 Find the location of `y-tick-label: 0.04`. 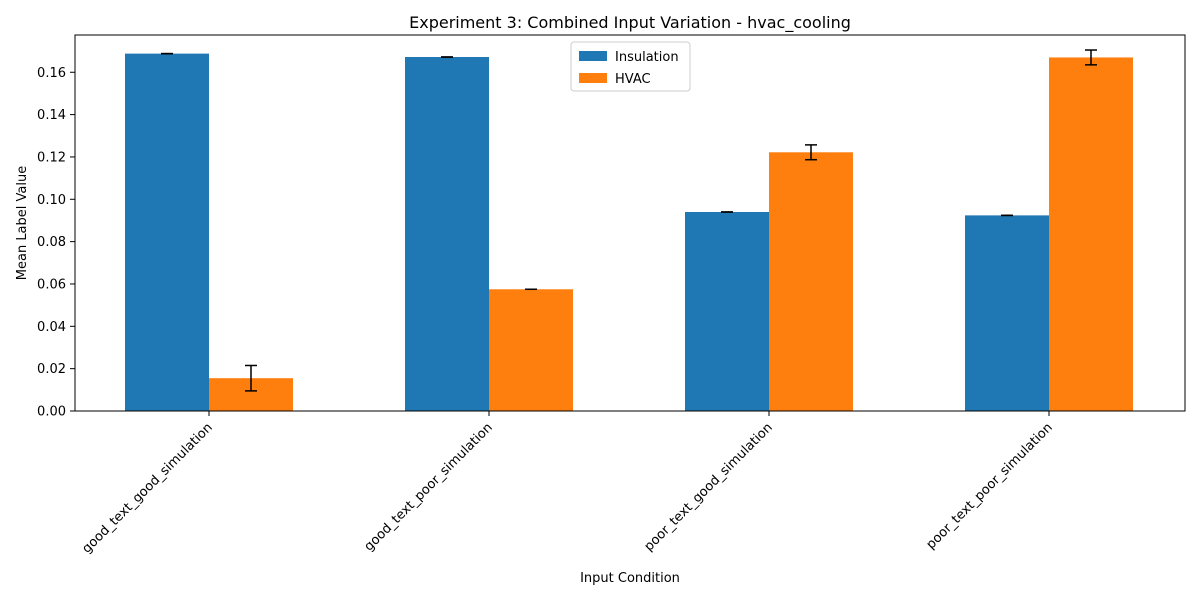

y-tick-label: 0.04 is located at coordinates (51, 327).